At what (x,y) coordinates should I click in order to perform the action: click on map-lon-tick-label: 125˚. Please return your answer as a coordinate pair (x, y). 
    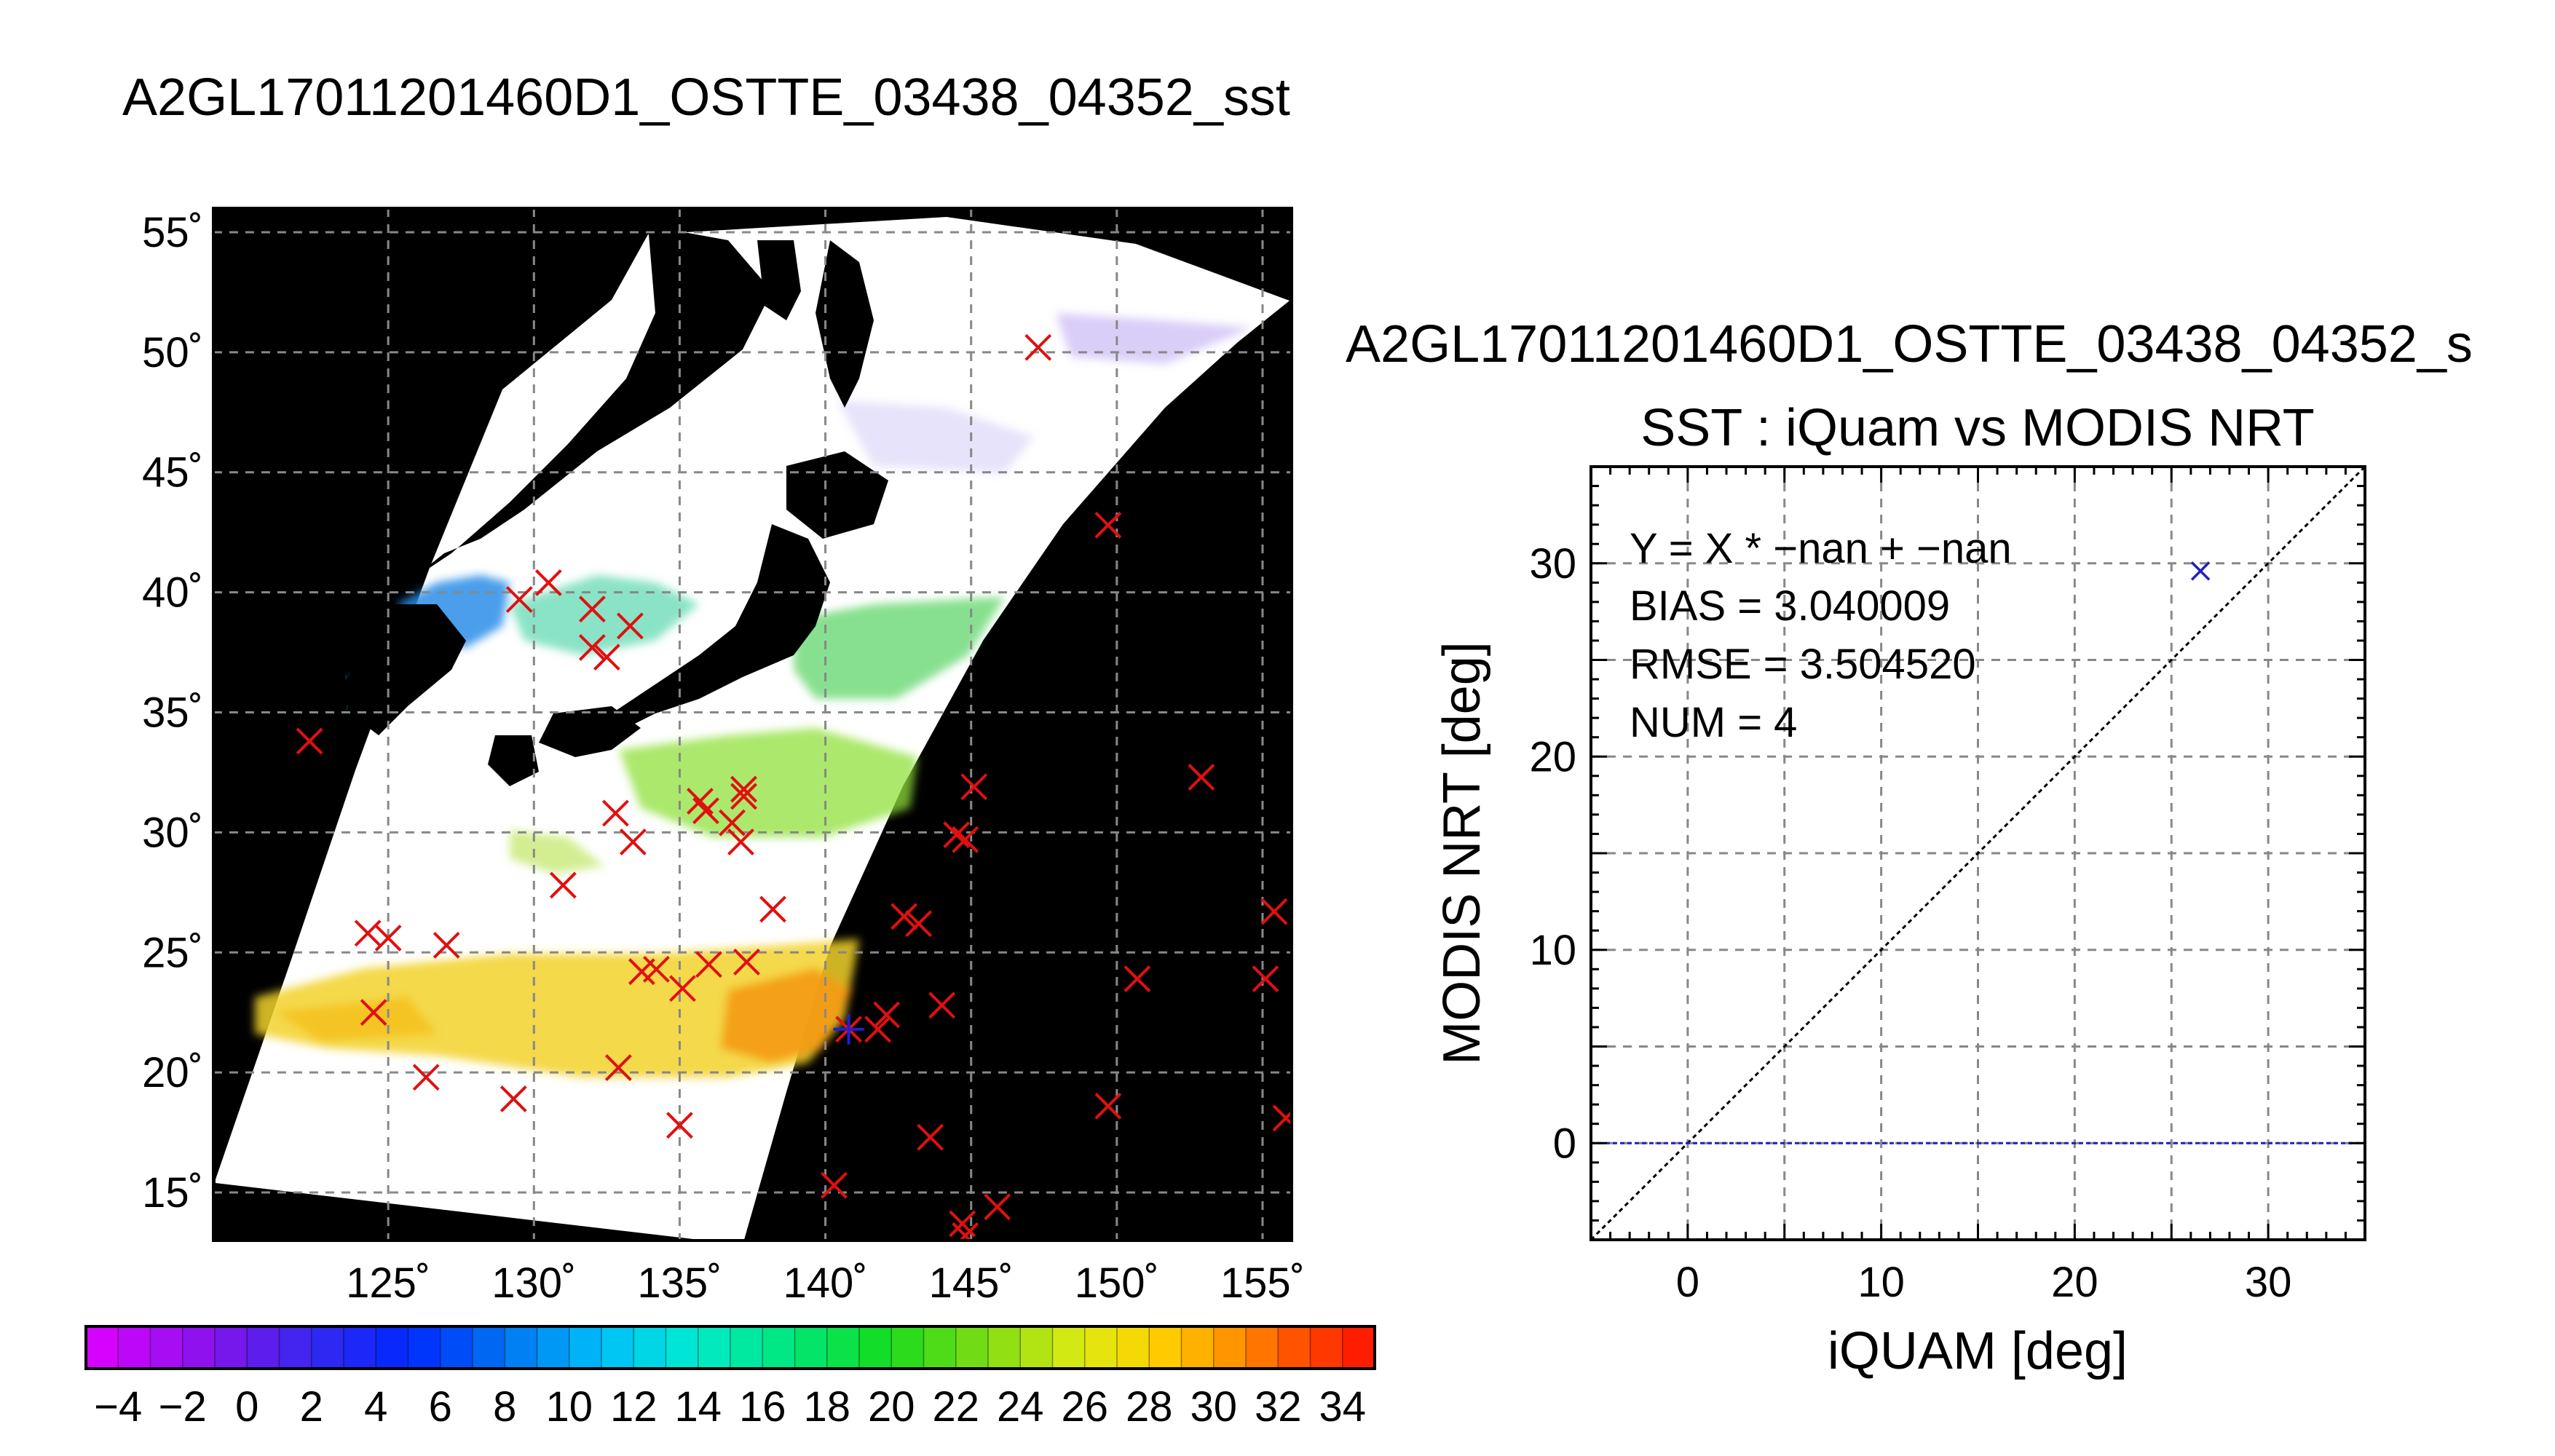
    Looking at the image, I should click on (388, 1283).